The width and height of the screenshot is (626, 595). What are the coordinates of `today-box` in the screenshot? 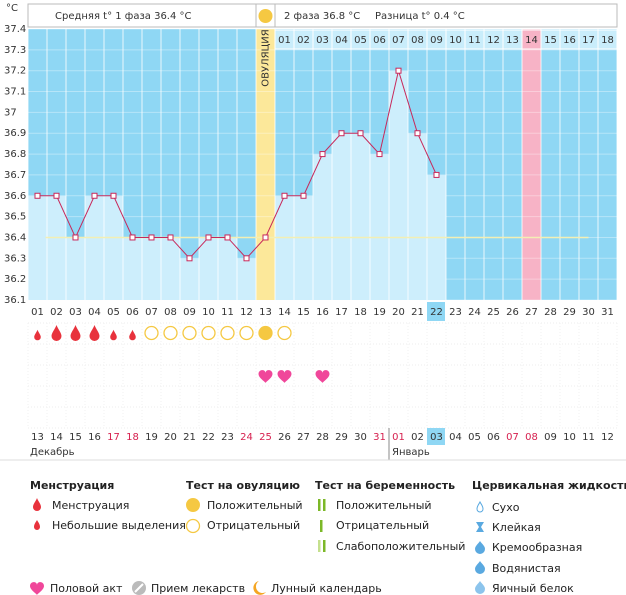 It's located at (436, 311).